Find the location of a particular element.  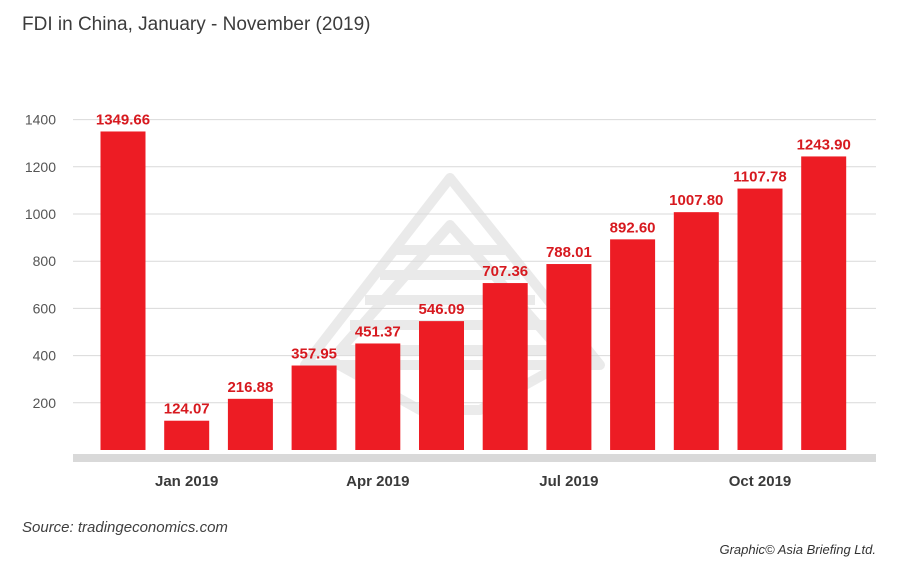

graphic-credit: Graphic© Asia Briefing Ltd. is located at coordinates (797, 549).